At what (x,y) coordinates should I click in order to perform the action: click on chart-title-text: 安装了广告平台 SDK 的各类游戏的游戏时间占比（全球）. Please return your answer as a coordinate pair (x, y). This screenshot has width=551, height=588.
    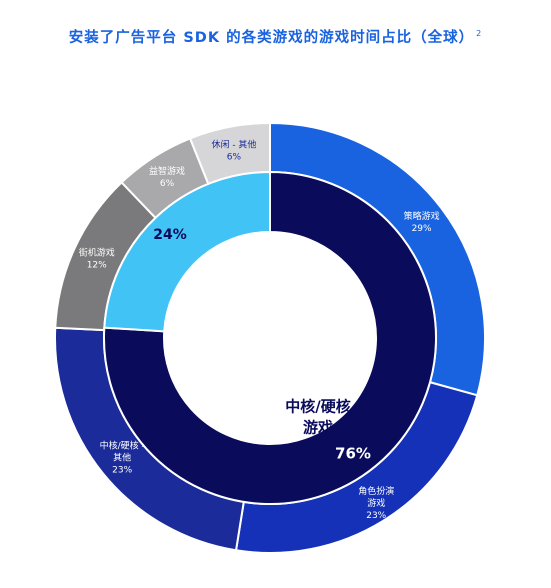
    Looking at the image, I should click on (271, 38).